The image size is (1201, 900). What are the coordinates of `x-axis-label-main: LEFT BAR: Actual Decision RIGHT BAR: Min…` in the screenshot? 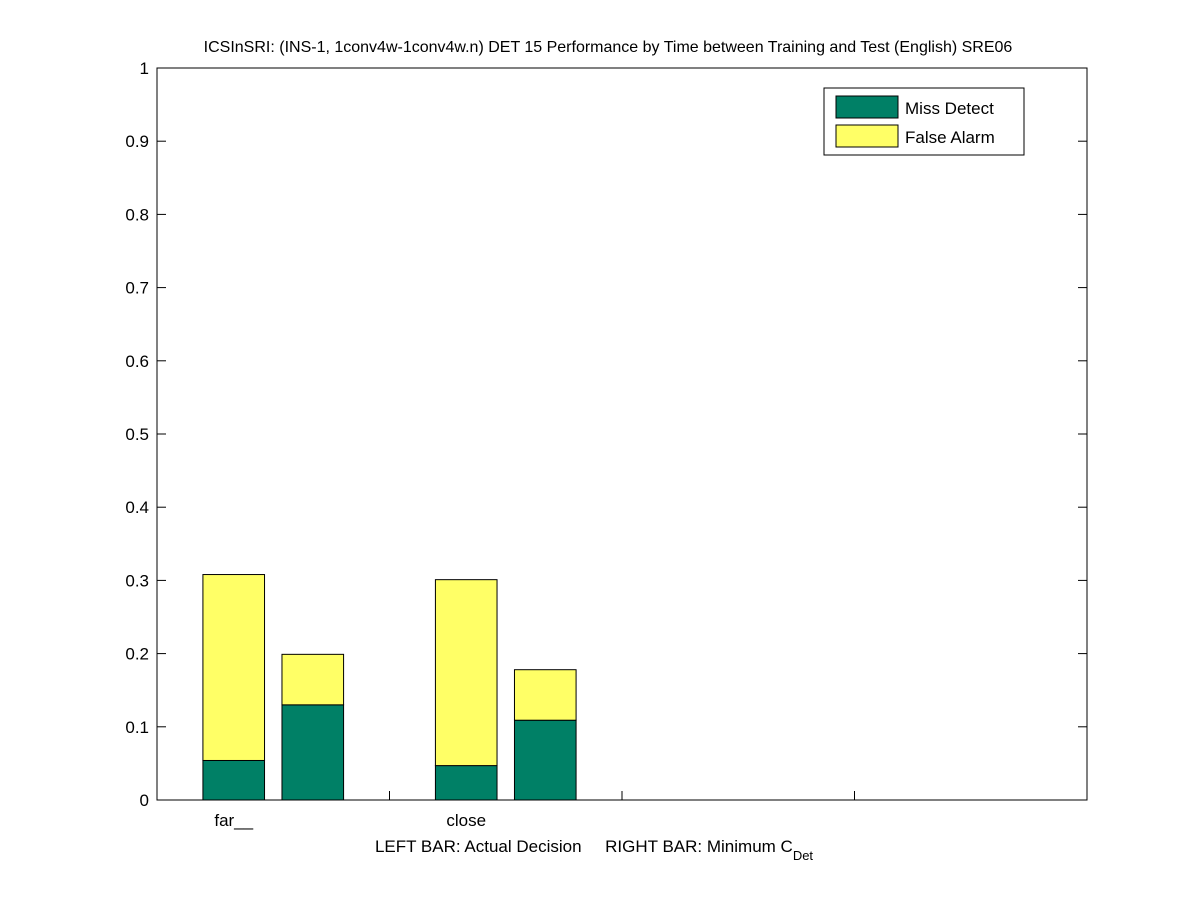 It's located at (584, 846).